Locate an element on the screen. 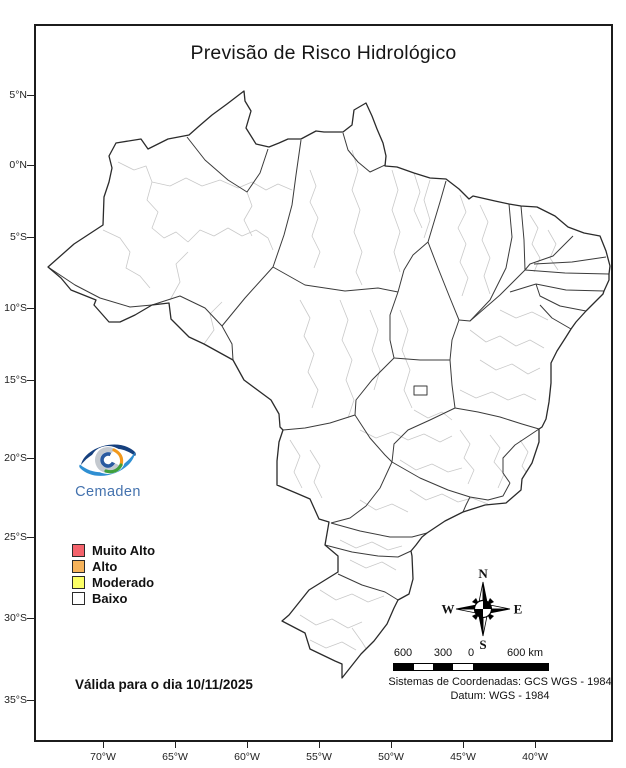 Image resolution: width=626 pixels, height=768 pixels. legend-label: Alto is located at coordinates (105, 566).